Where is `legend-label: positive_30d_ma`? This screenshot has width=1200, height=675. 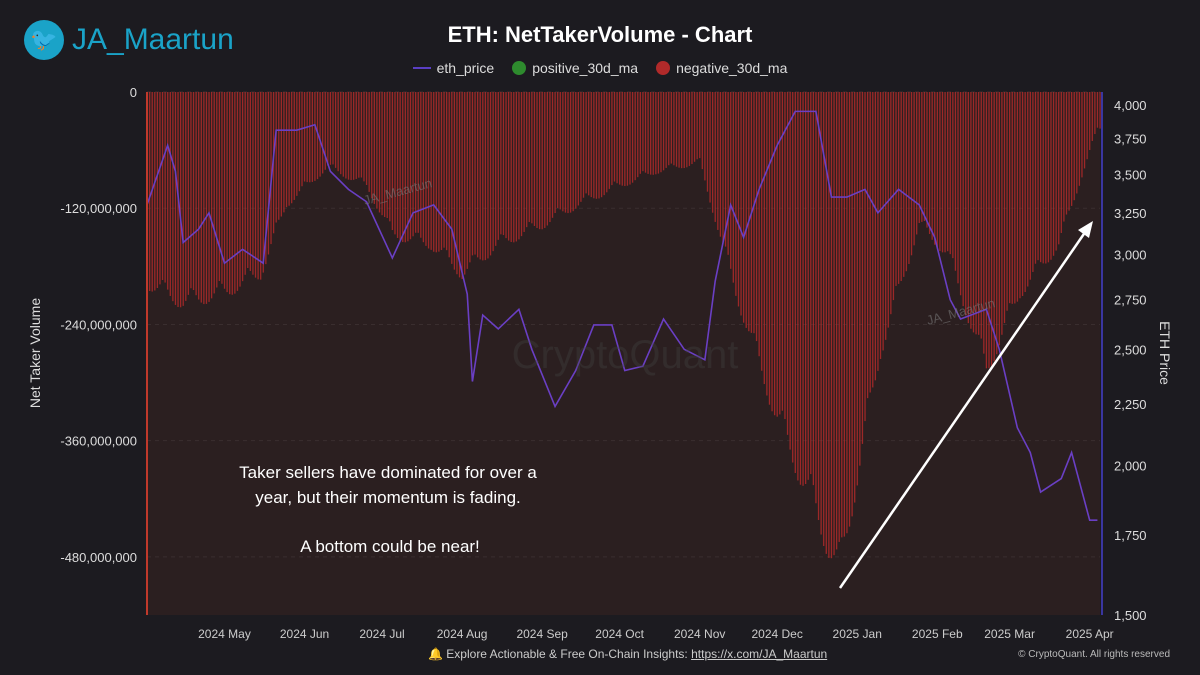
legend-label: positive_30d_ma is located at coordinates (585, 68).